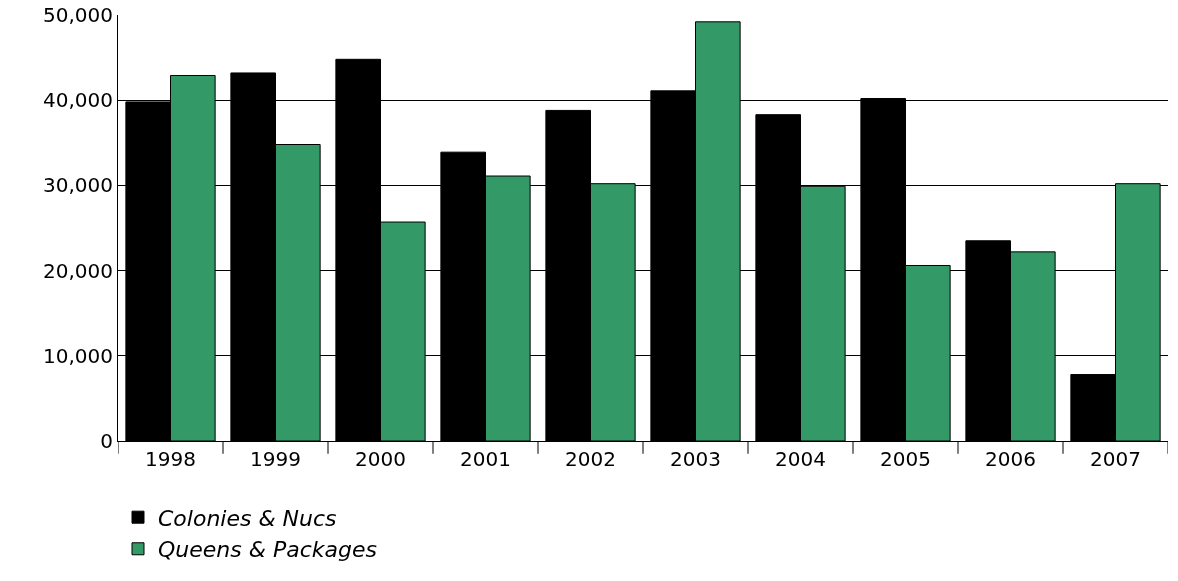 The height and width of the screenshot is (581, 1178). I want to click on legend-label: Queens & Packages, so click(267, 550).